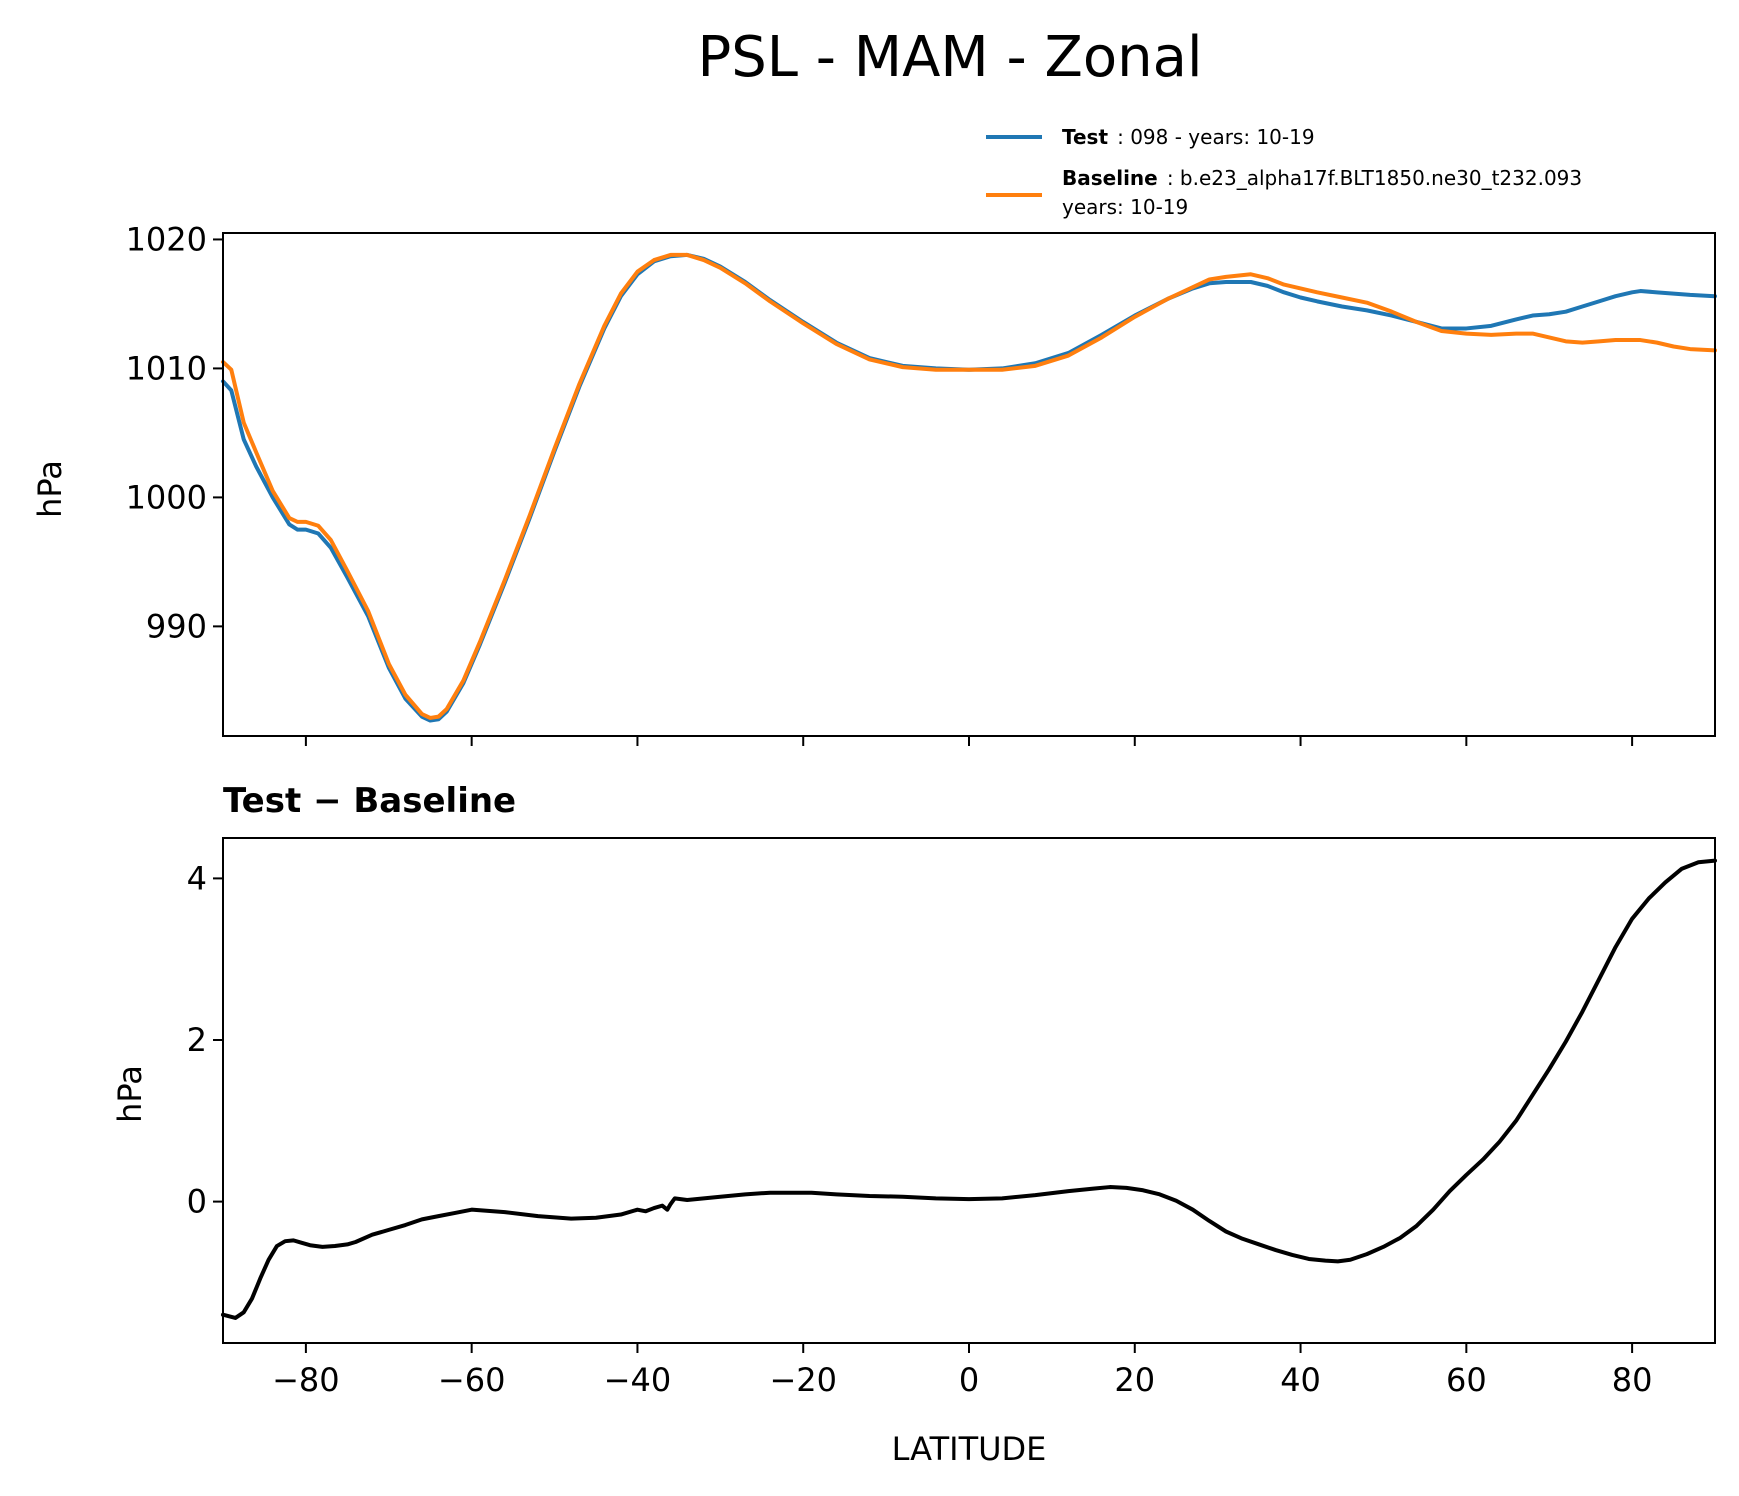 The width and height of the screenshot is (1739, 1496). I want to click on bot-y-tick-label: 4, so click(197, 878).